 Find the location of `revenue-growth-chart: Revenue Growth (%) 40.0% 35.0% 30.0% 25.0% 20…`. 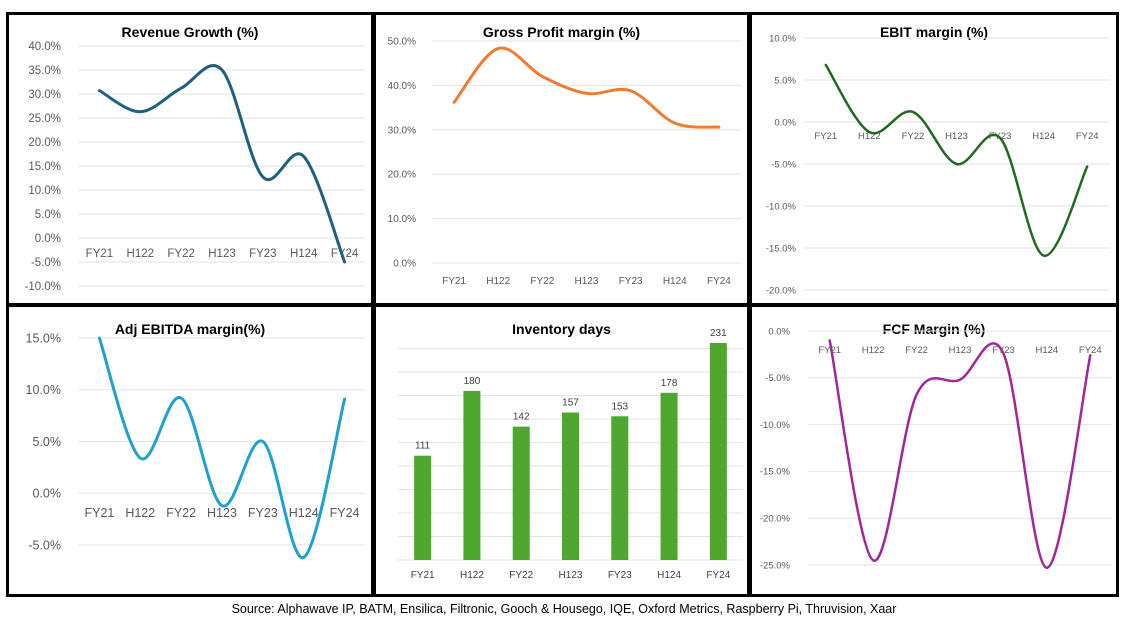

revenue-growth-chart: Revenue Growth (%) 40.0% 35.0% 30.0% 25.0% 20… is located at coordinates (195, 158).